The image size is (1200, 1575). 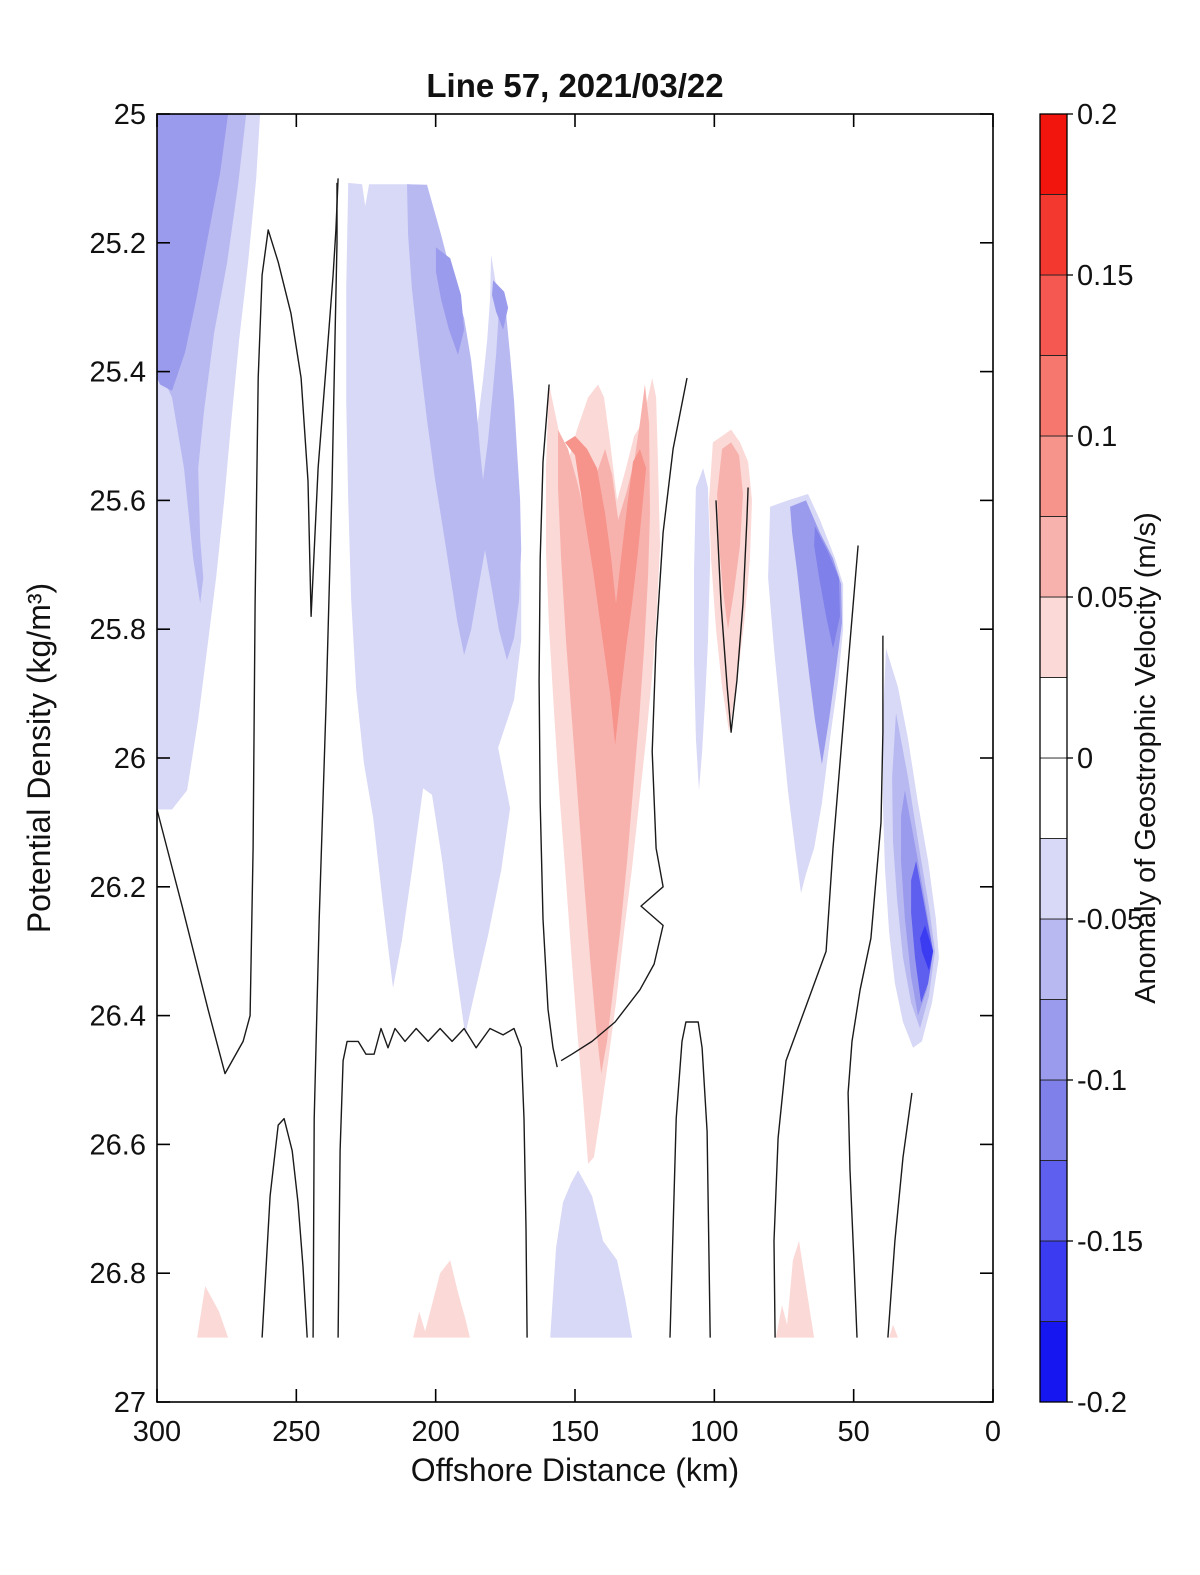 What do you see at coordinates (296, 1432) in the screenshot?
I see `x-tick-label: 250` at bounding box center [296, 1432].